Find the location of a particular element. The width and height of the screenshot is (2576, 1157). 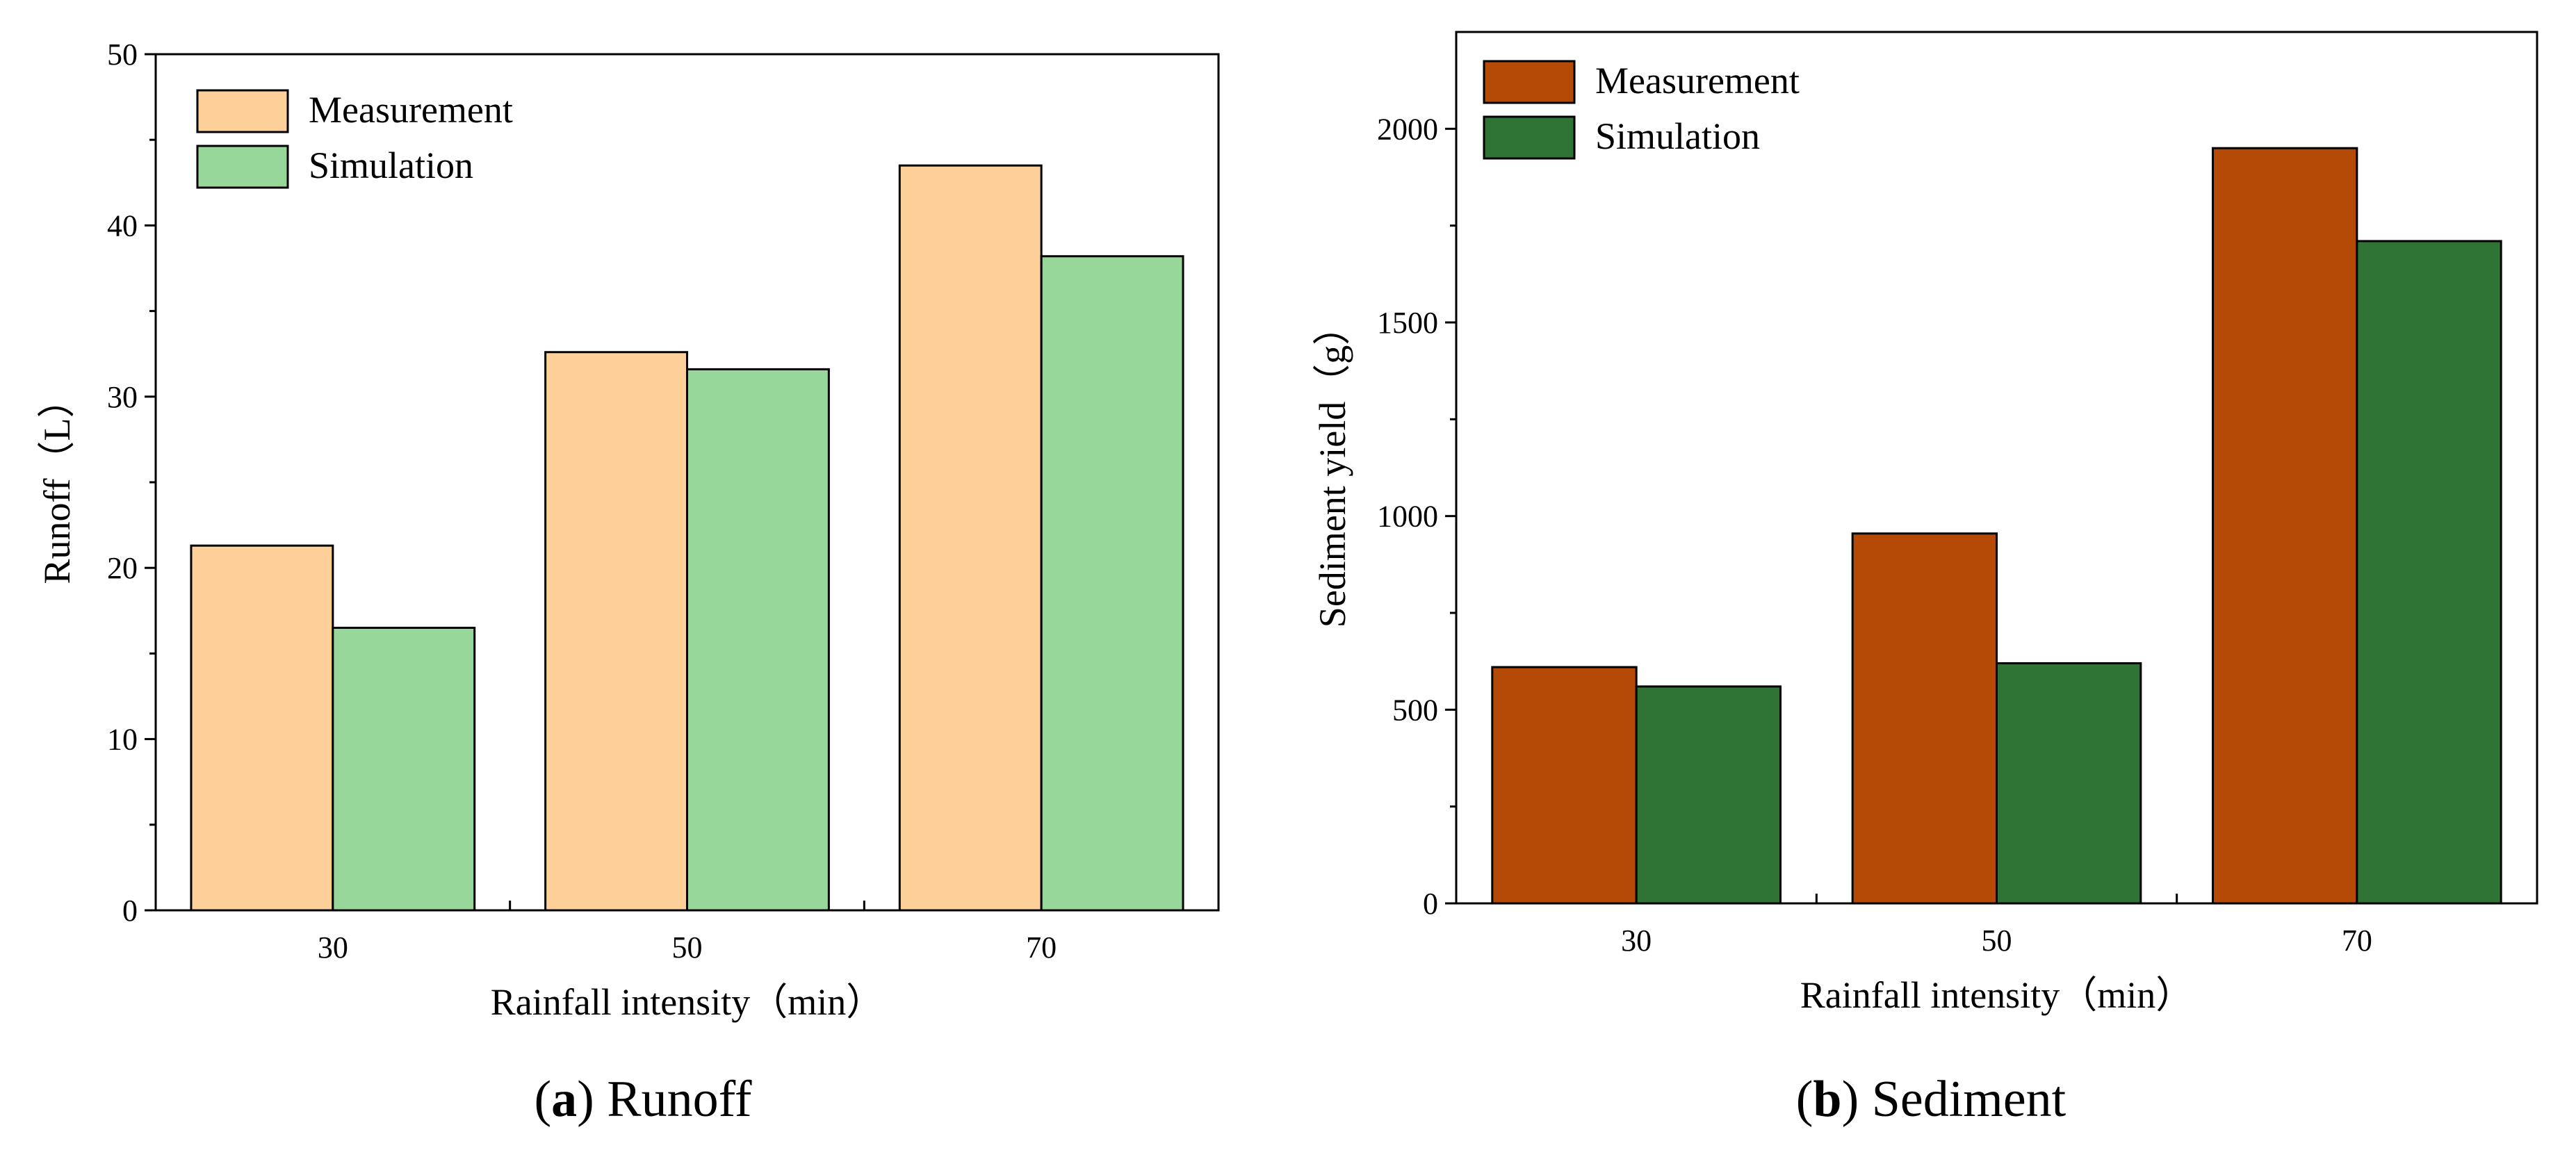

y-axis-label: Sediment yield（g） is located at coordinates (1332, 467).